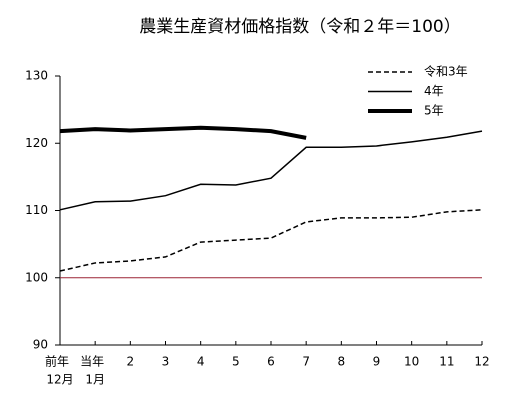  I want to click on x-tick-label: 8, so click(342, 362).